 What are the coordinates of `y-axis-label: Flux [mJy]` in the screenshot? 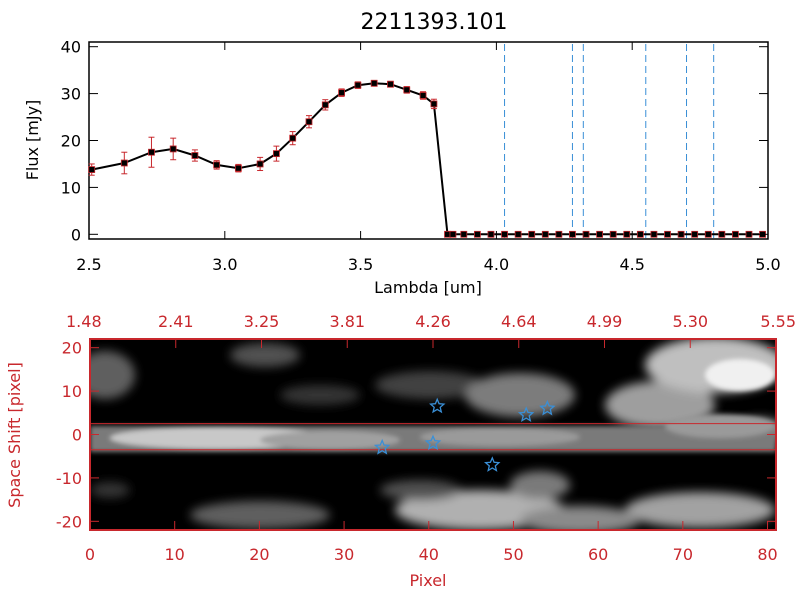 It's located at (32, 140).